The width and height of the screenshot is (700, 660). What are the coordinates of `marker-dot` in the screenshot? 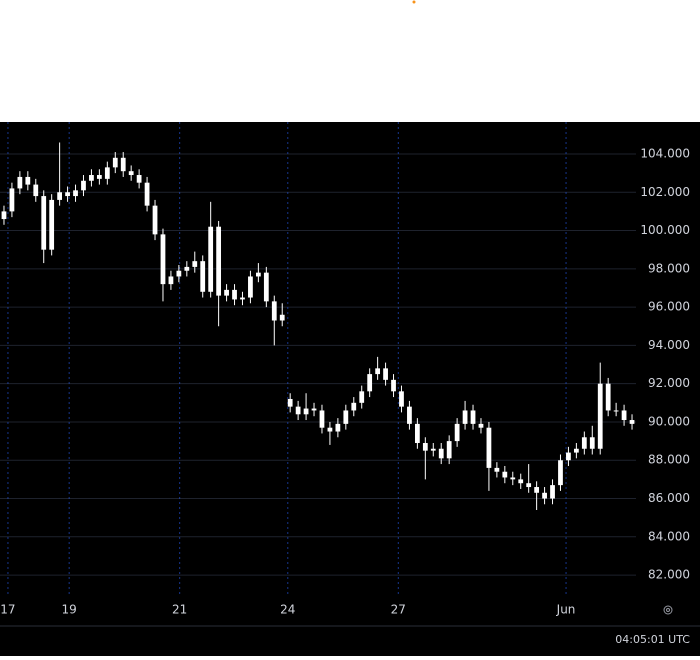 It's located at (414, 2).